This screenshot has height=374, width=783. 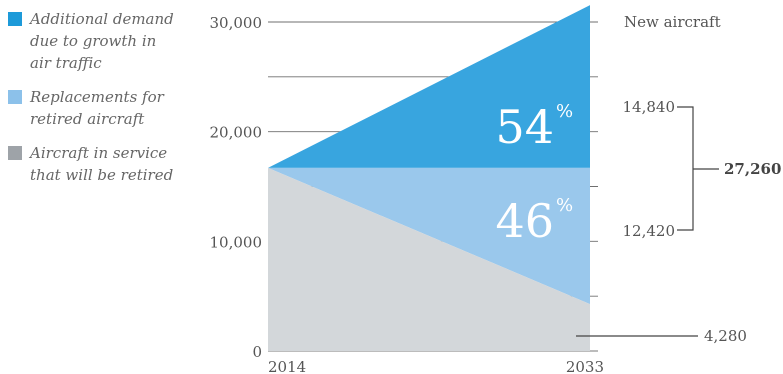 What do you see at coordinates (649, 107) in the screenshot?
I see `growth-value: 14,840` at bounding box center [649, 107].